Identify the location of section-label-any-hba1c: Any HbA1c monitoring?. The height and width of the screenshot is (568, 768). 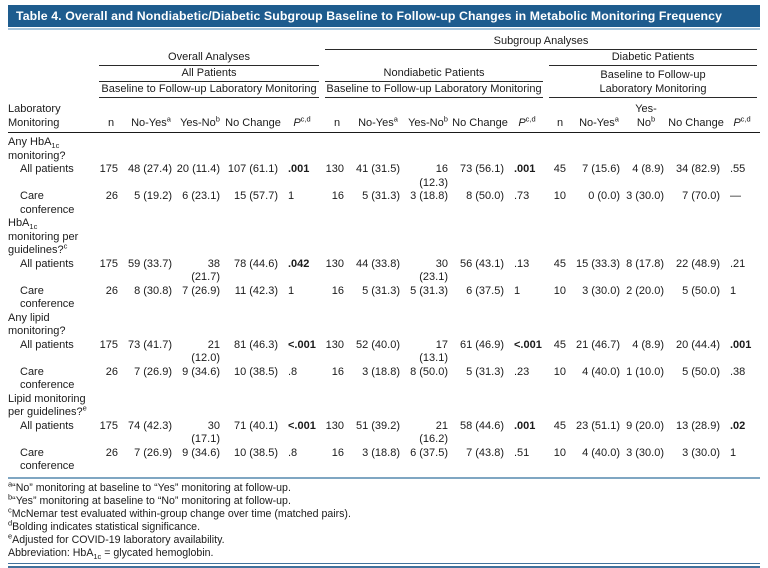
(37, 149).